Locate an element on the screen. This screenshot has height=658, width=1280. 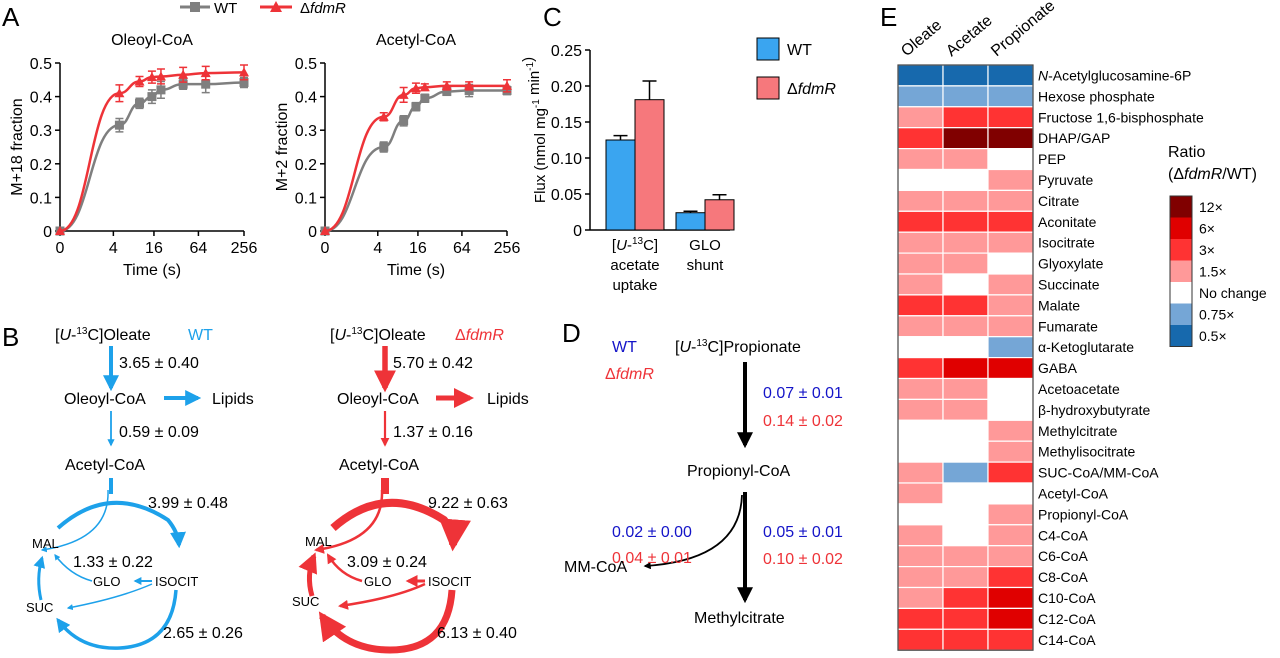
strain-label-wt: WT is located at coordinates (200, 335).